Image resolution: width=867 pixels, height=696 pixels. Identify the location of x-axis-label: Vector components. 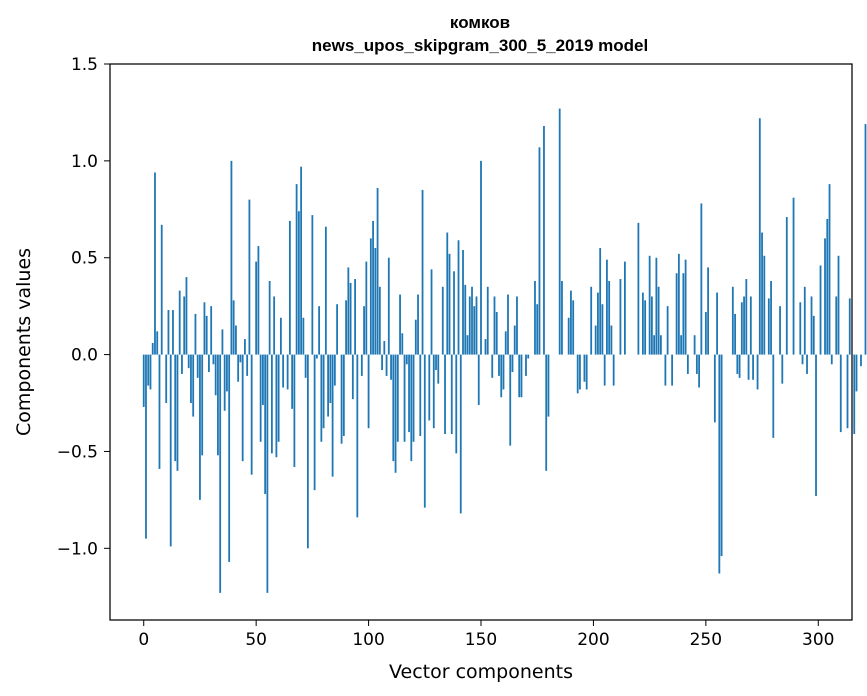
(481, 672).